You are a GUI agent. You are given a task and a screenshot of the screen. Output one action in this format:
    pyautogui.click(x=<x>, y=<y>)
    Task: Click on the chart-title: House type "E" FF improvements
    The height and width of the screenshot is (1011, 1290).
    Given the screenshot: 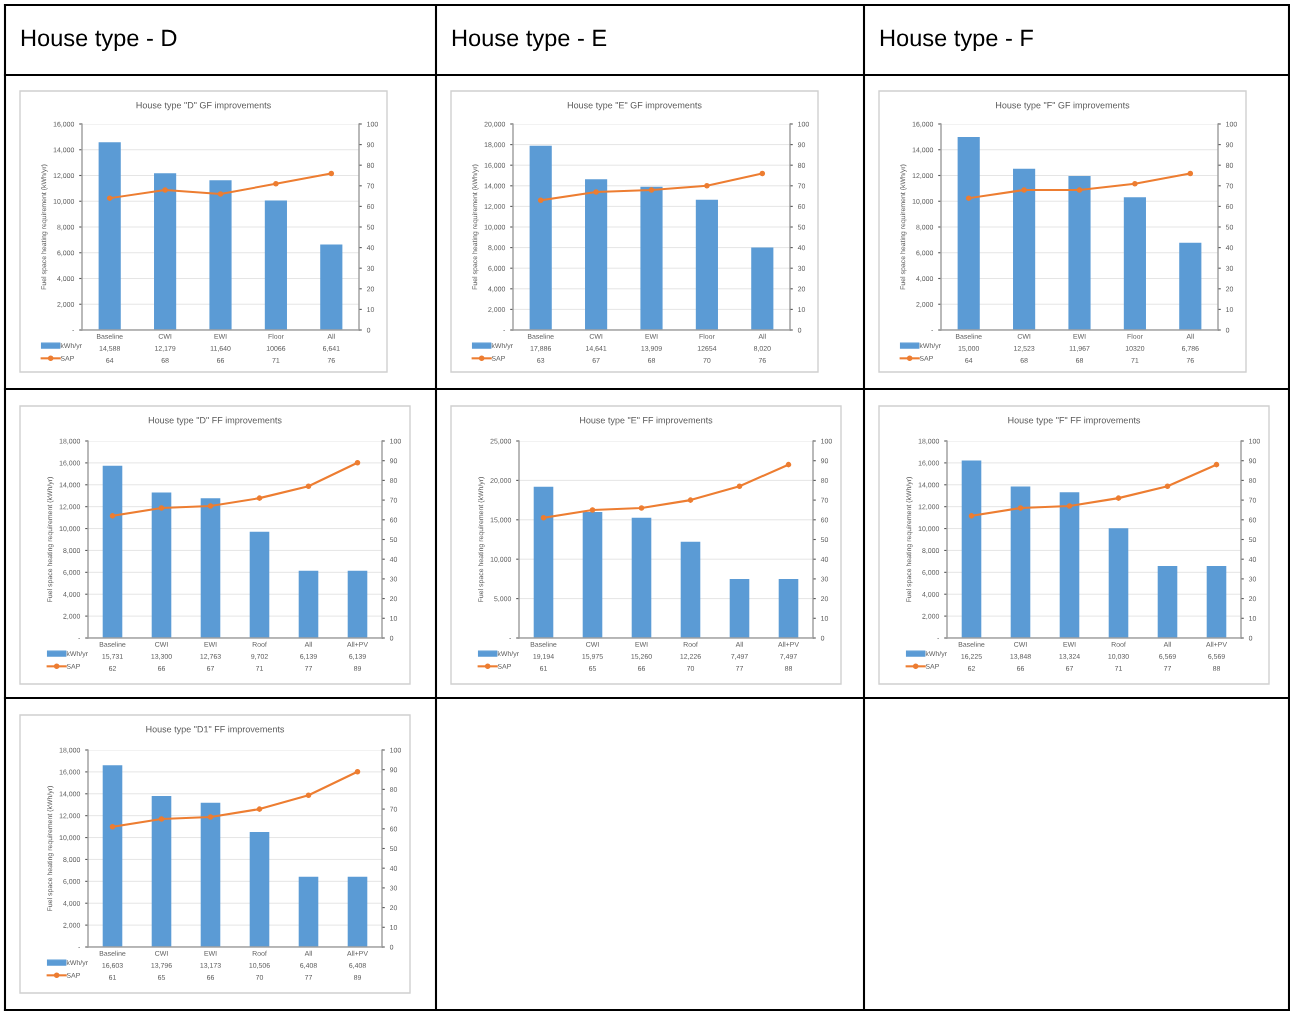 What is the action you would take?
    pyautogui.click(x=646, y=421)
    